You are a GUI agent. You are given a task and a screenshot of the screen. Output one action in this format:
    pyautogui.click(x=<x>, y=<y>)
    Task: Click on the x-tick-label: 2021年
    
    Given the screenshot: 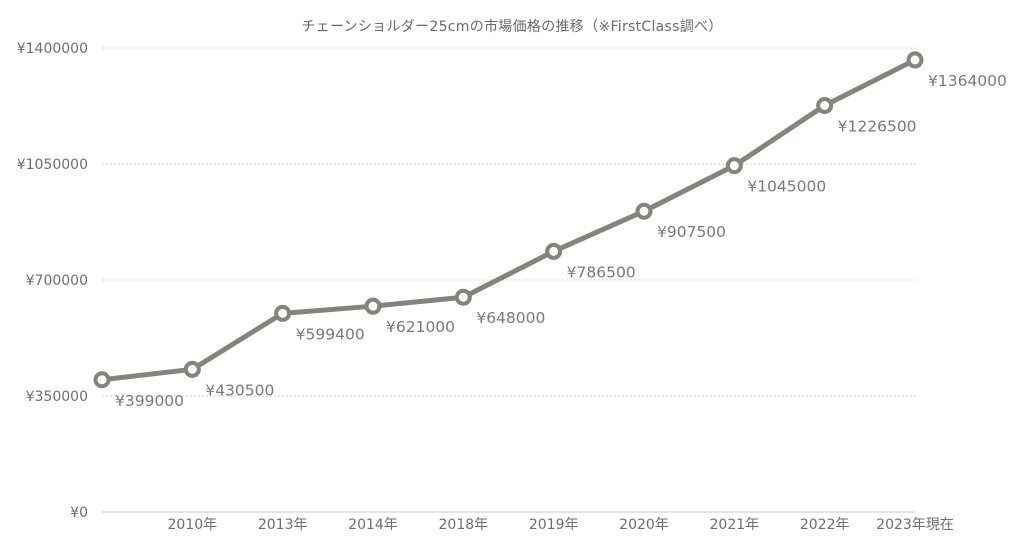 What is the action you would take?
    pyautogui.click(x=735, y=525)
    